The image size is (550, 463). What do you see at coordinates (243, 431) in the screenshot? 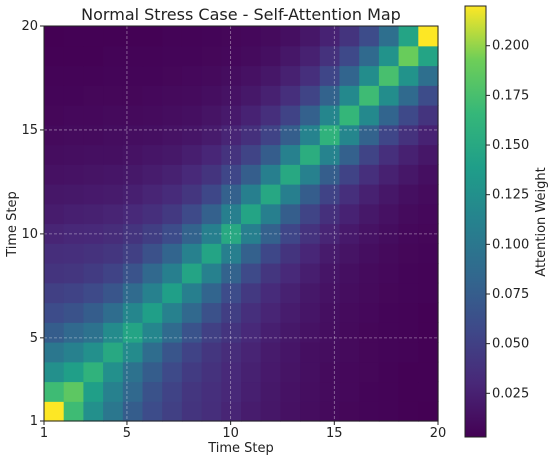
I see `x-axis-ticks: 1 5 10 15 20` at bounding box center [243, 431].